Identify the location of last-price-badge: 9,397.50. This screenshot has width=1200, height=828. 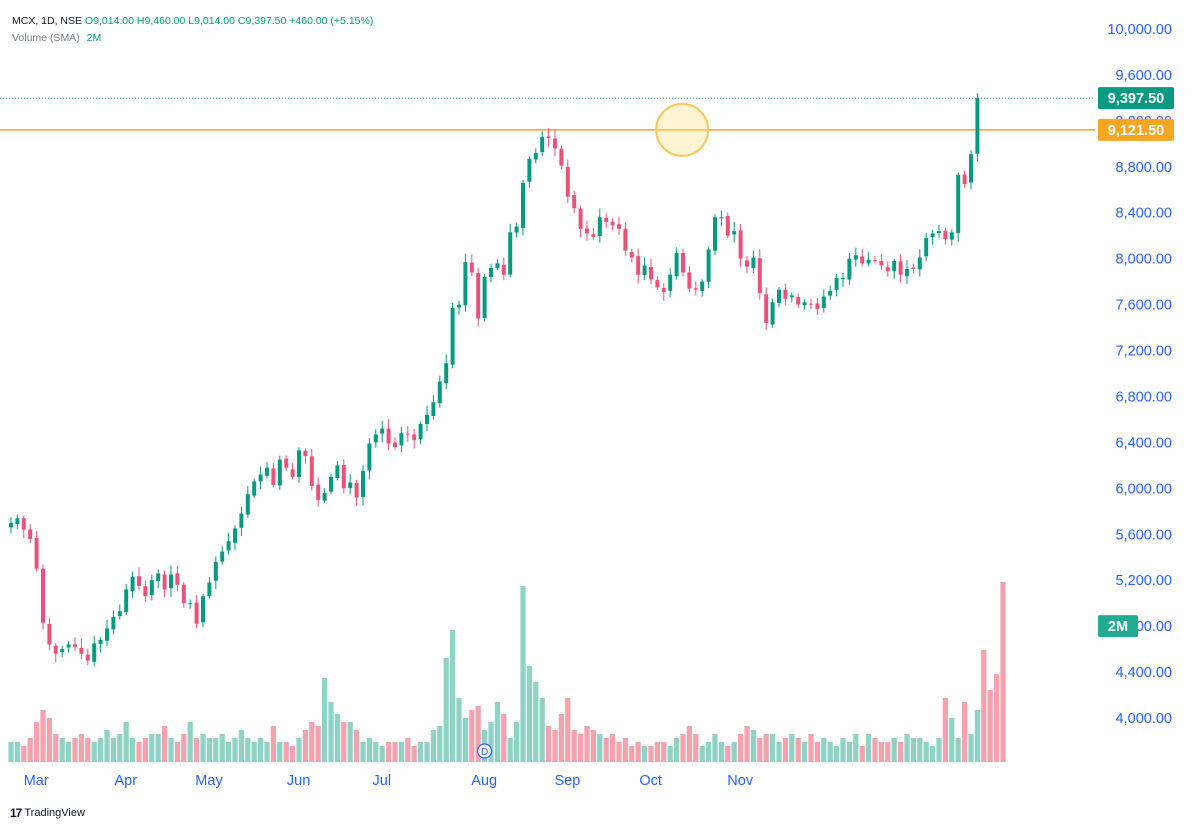
(1136, 98).